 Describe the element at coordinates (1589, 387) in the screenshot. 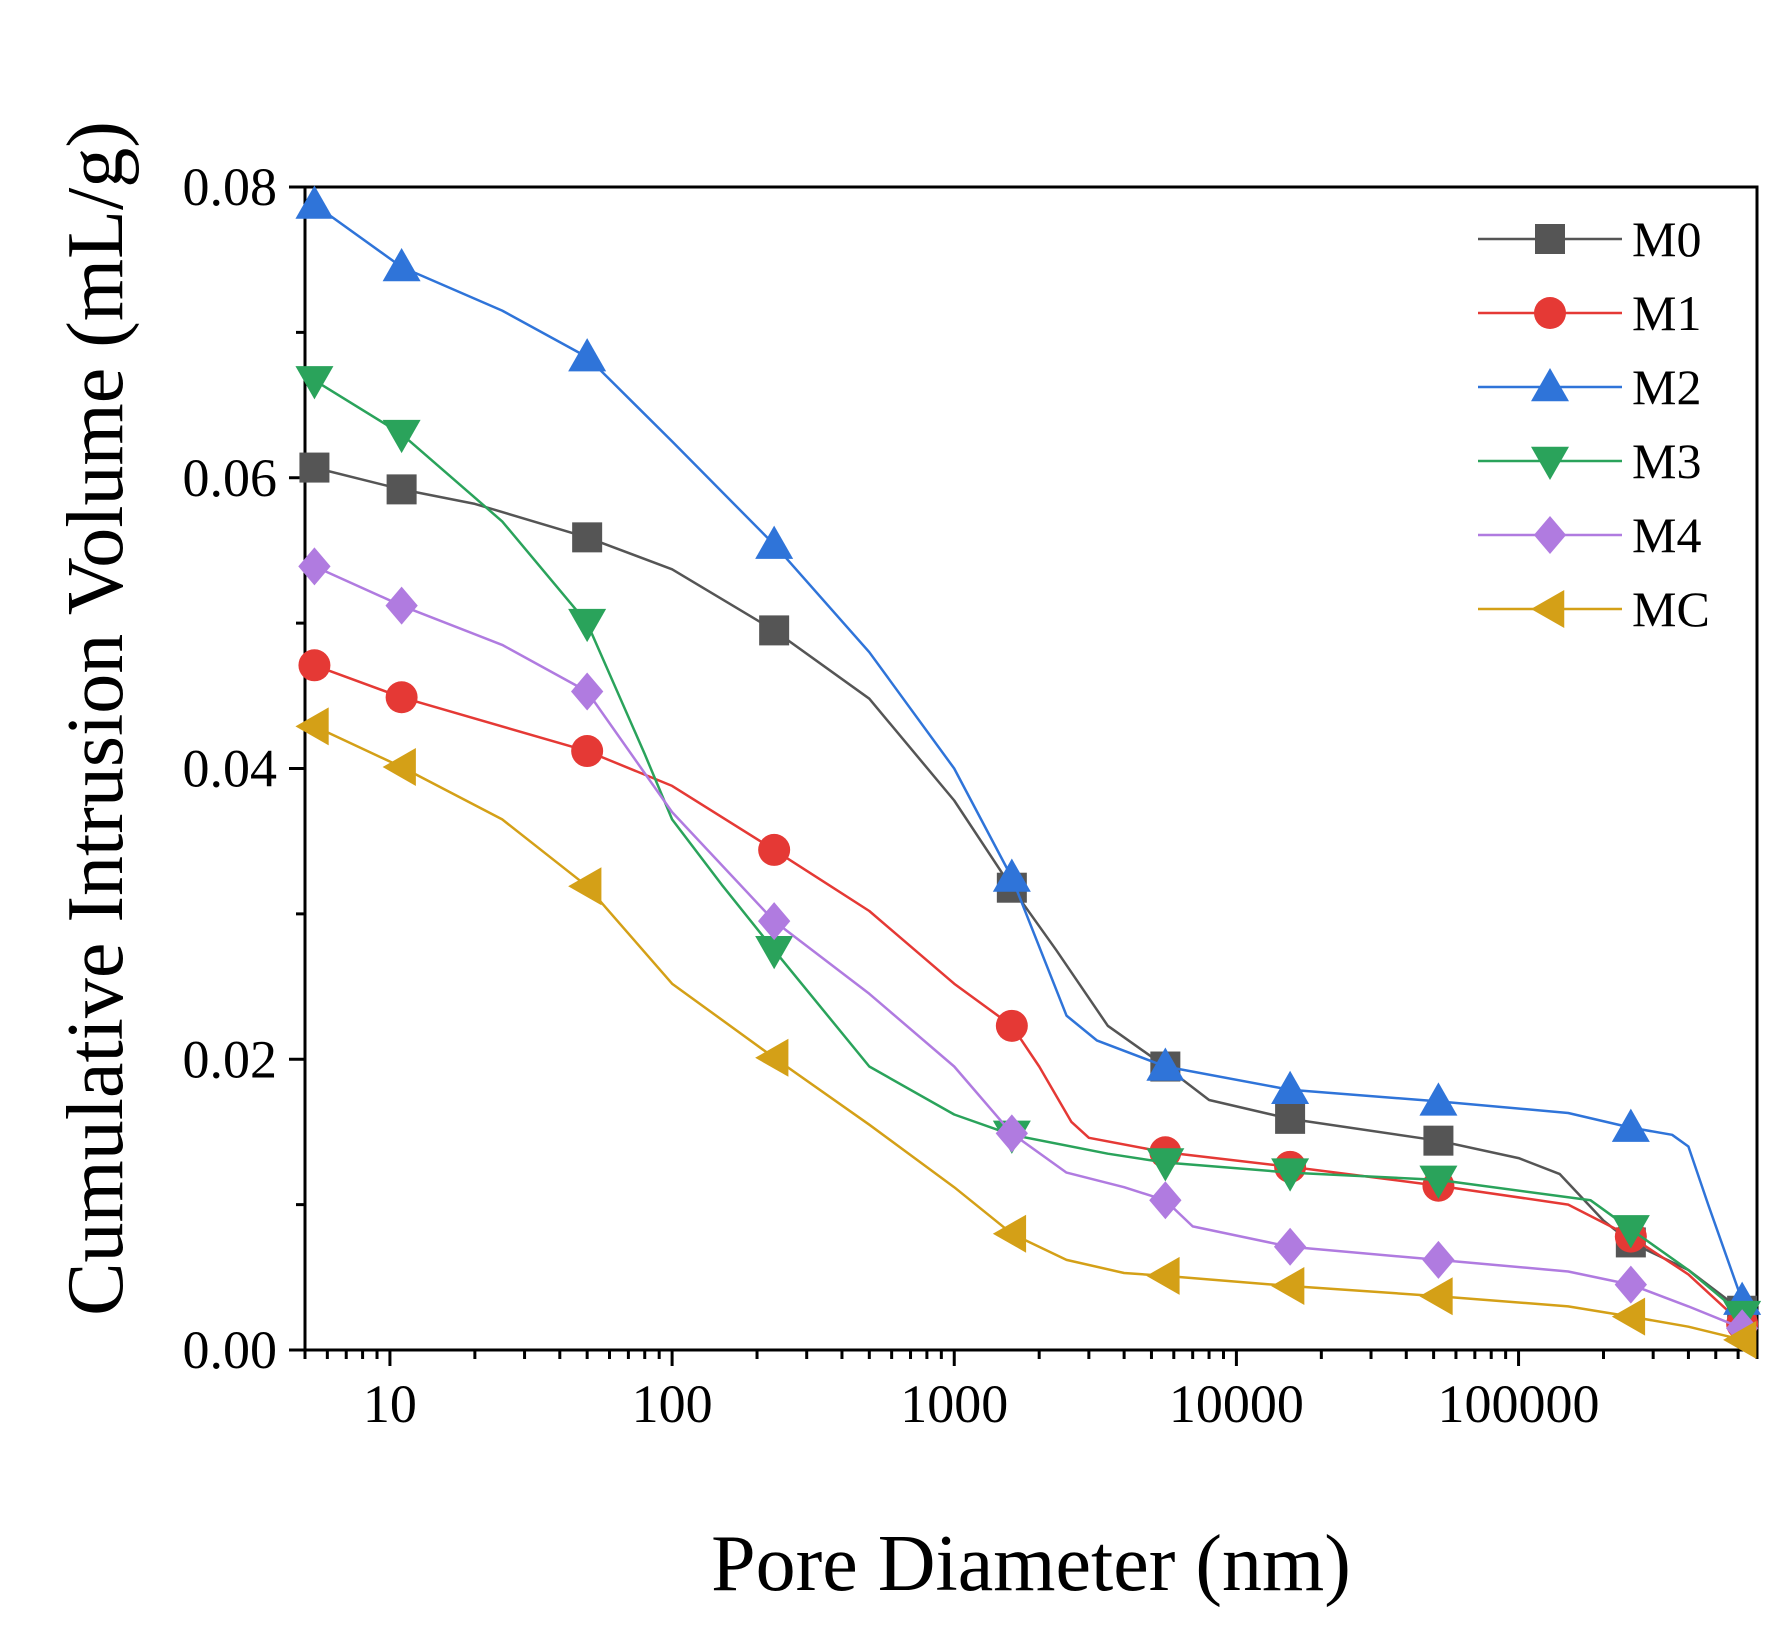

I see `legend-item-M2: M2` at that location.